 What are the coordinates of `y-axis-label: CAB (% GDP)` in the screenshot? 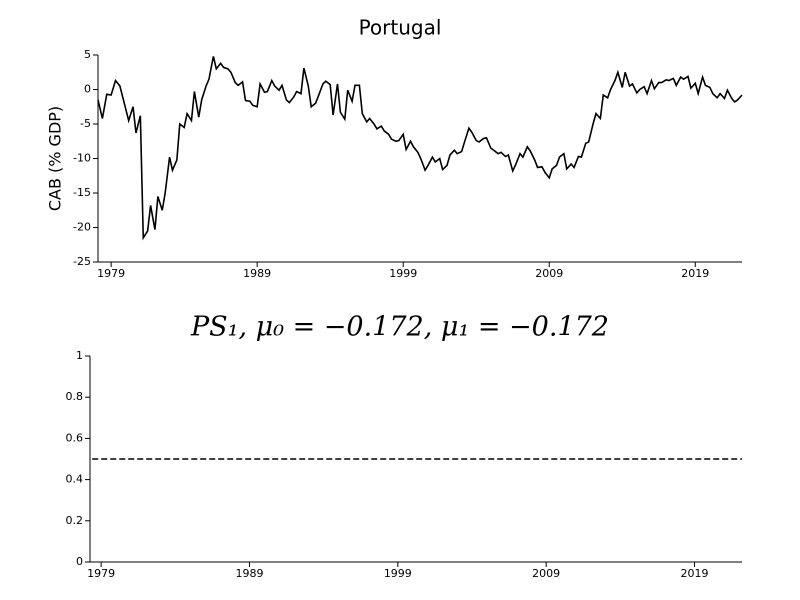 It's located at (55, 158).